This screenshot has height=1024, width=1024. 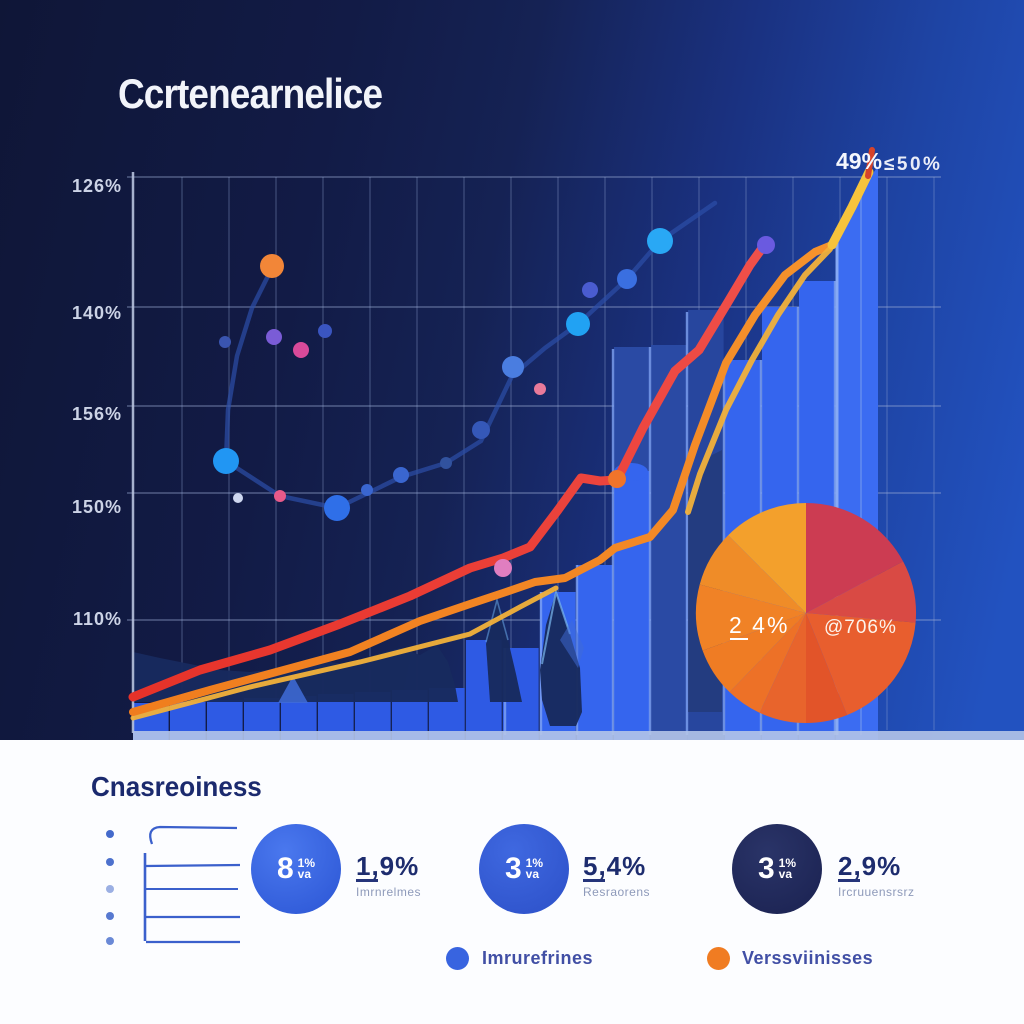 What do you see at coordinates (97, 313) in the screenshot?
I see `svg-text: 140%` at bounding box center [97, 313].